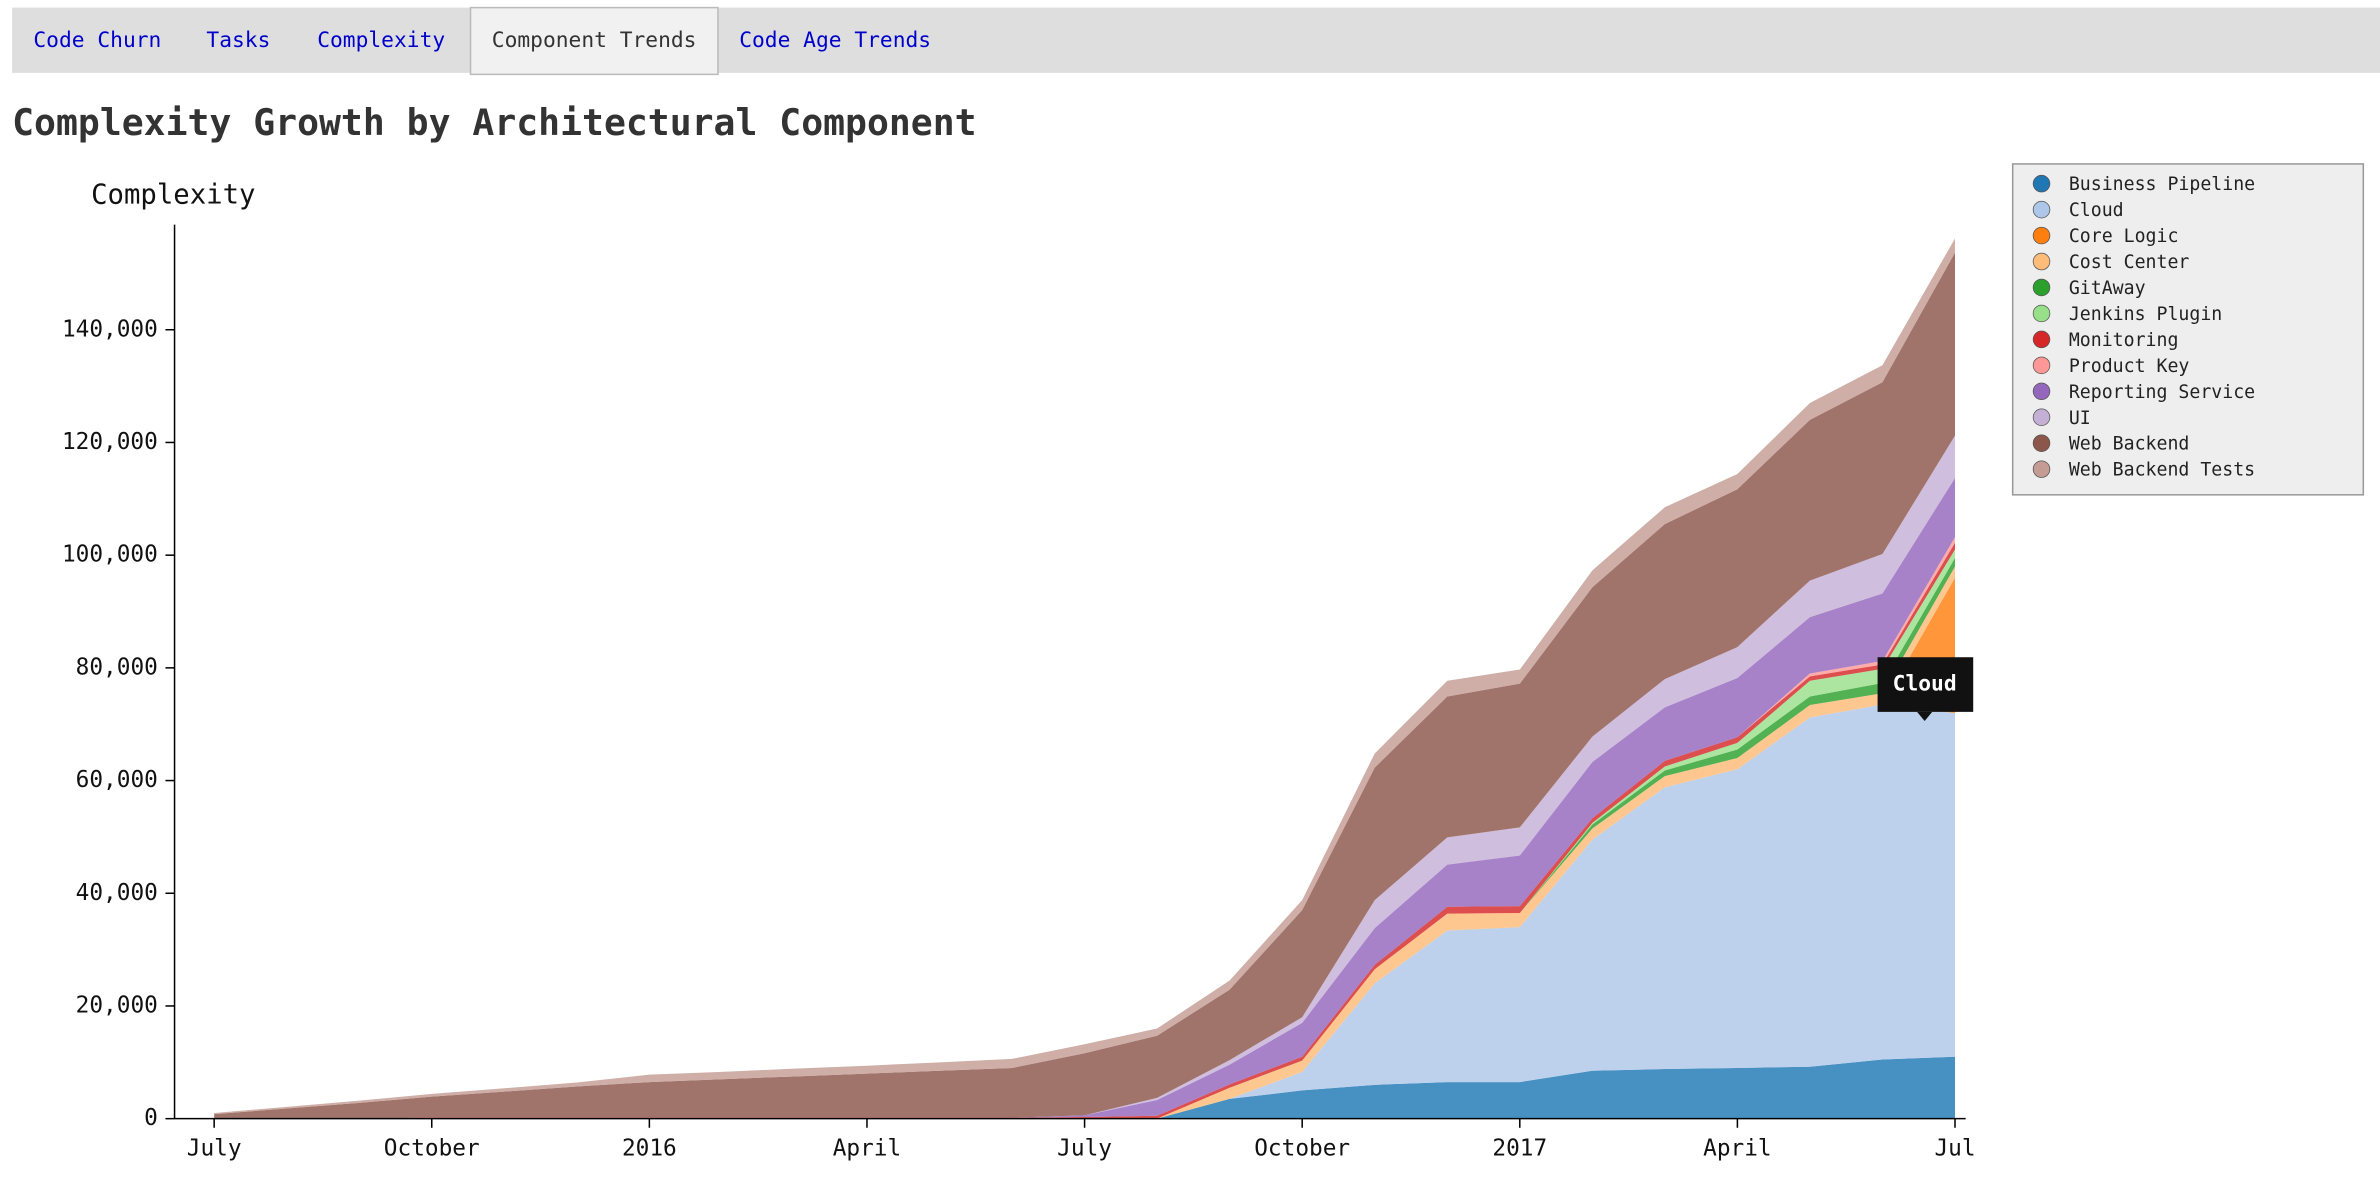 This screenshot has width=2380, height=1190. I want to click on tab: Complexity, so click(381, 40).